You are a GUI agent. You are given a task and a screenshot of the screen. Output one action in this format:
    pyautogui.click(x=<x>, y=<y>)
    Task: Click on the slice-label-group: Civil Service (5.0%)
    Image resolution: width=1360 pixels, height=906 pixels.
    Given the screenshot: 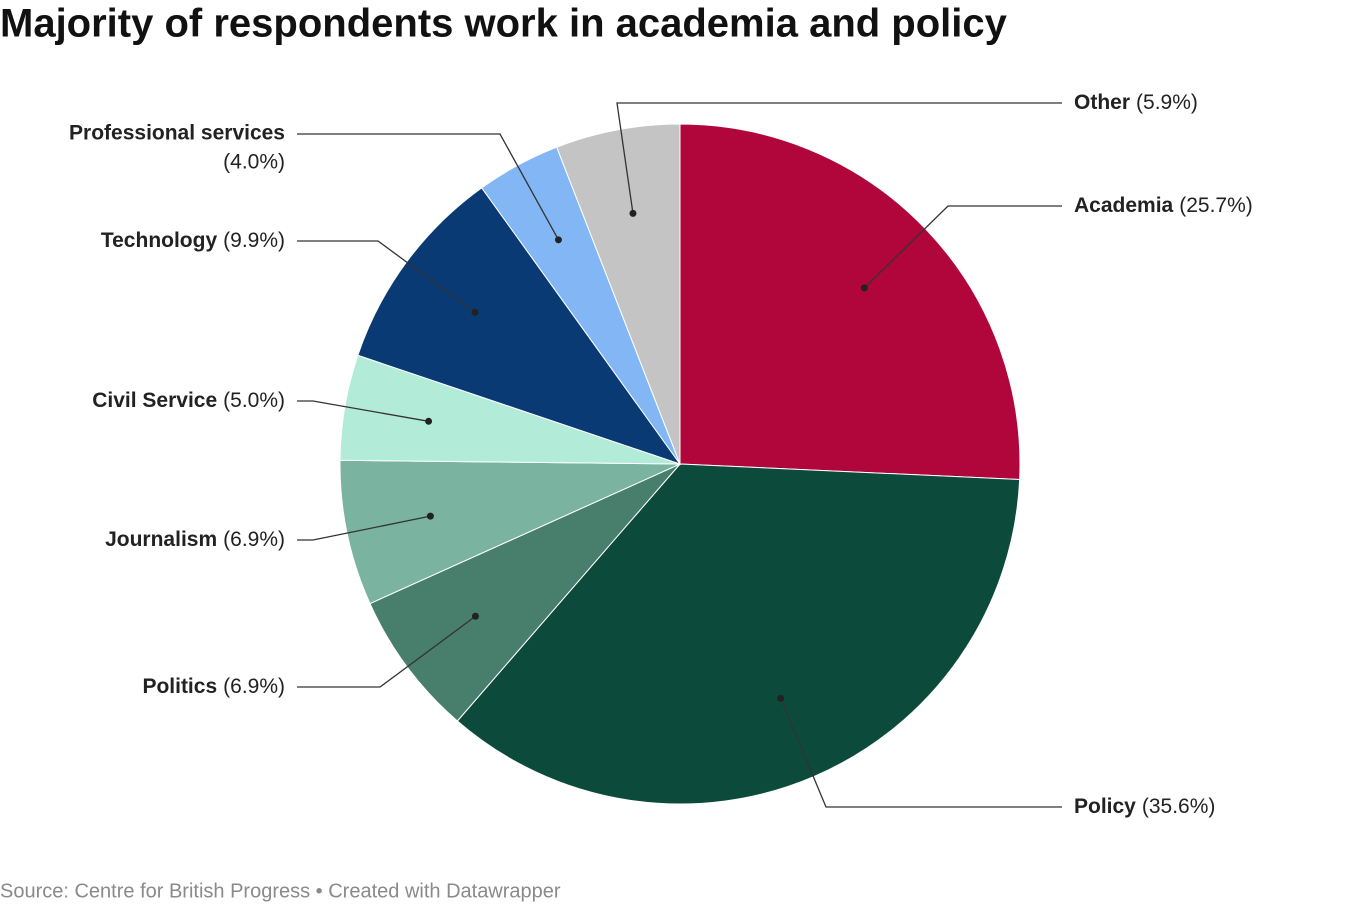 What is the action you would take?
    pyautogui.click(x=188, y=400)
    